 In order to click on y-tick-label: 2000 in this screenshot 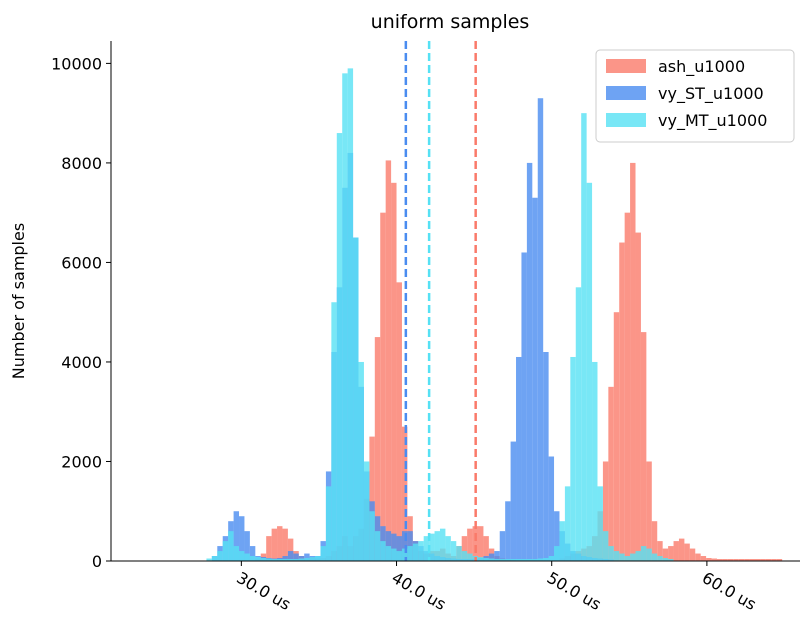, I will do `click(81, 461)`.